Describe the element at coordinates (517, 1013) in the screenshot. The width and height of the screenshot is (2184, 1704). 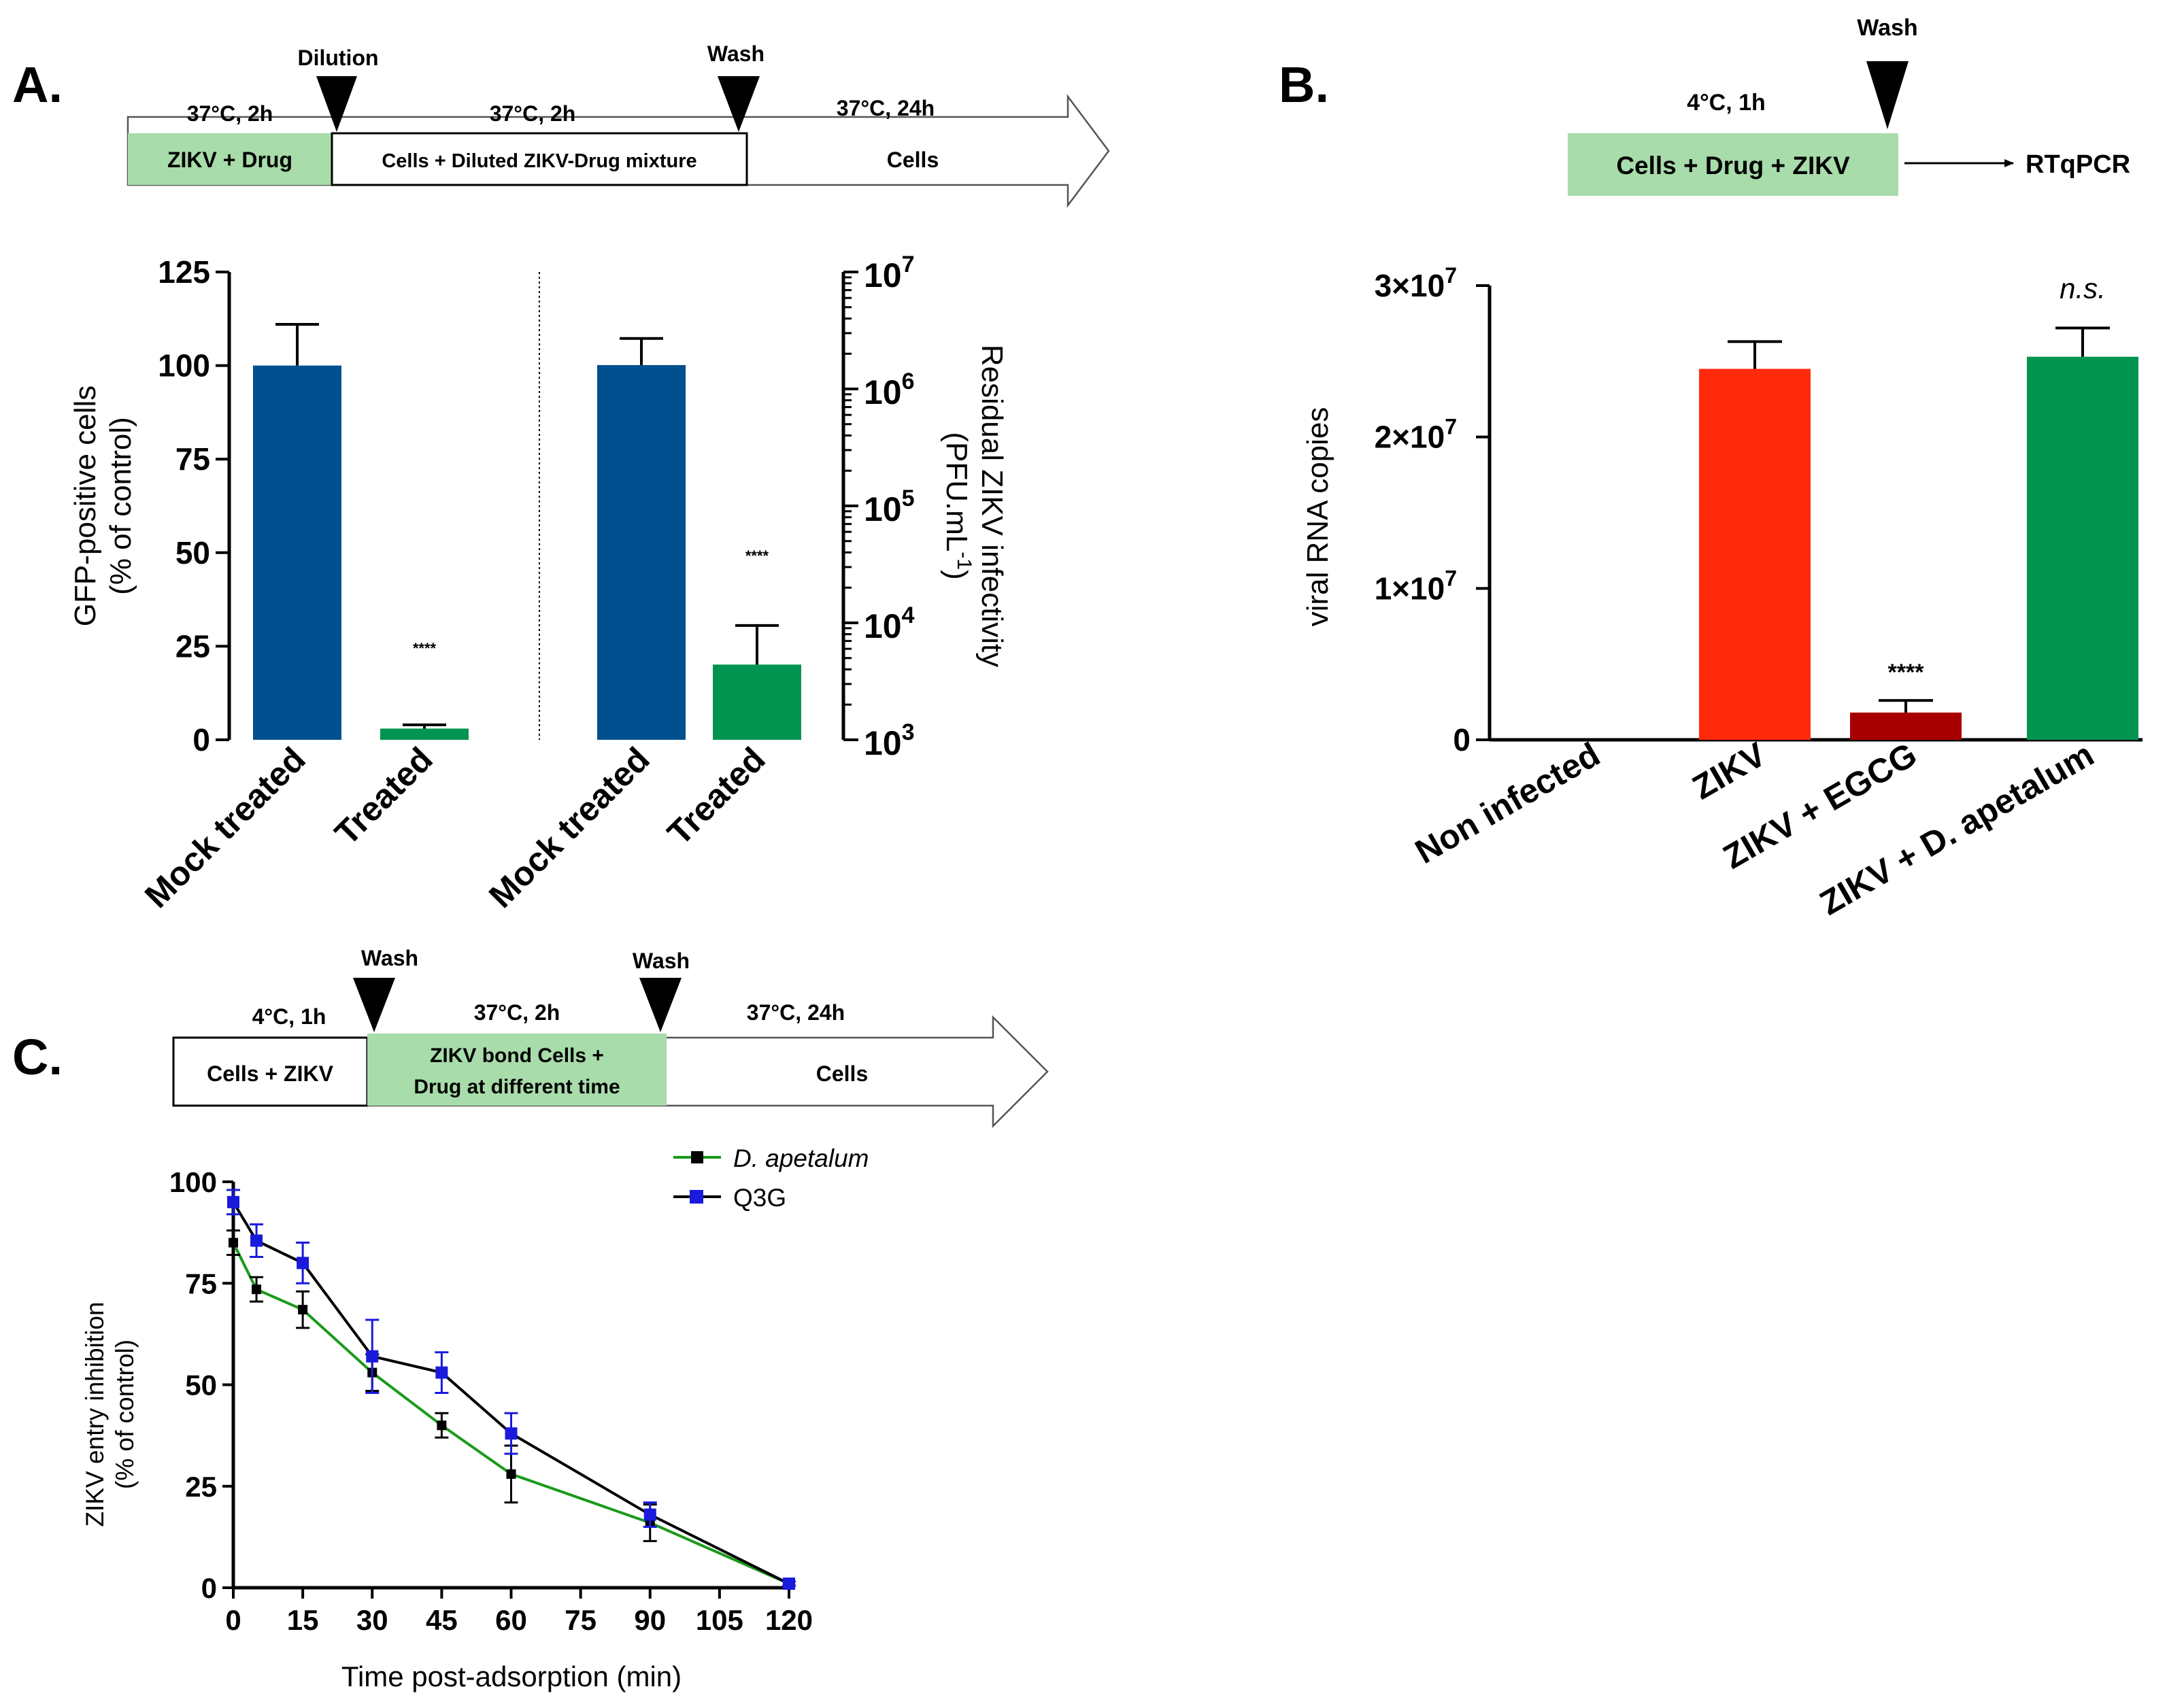
I see `c-condition-2: 37°C, 2h` at that location.